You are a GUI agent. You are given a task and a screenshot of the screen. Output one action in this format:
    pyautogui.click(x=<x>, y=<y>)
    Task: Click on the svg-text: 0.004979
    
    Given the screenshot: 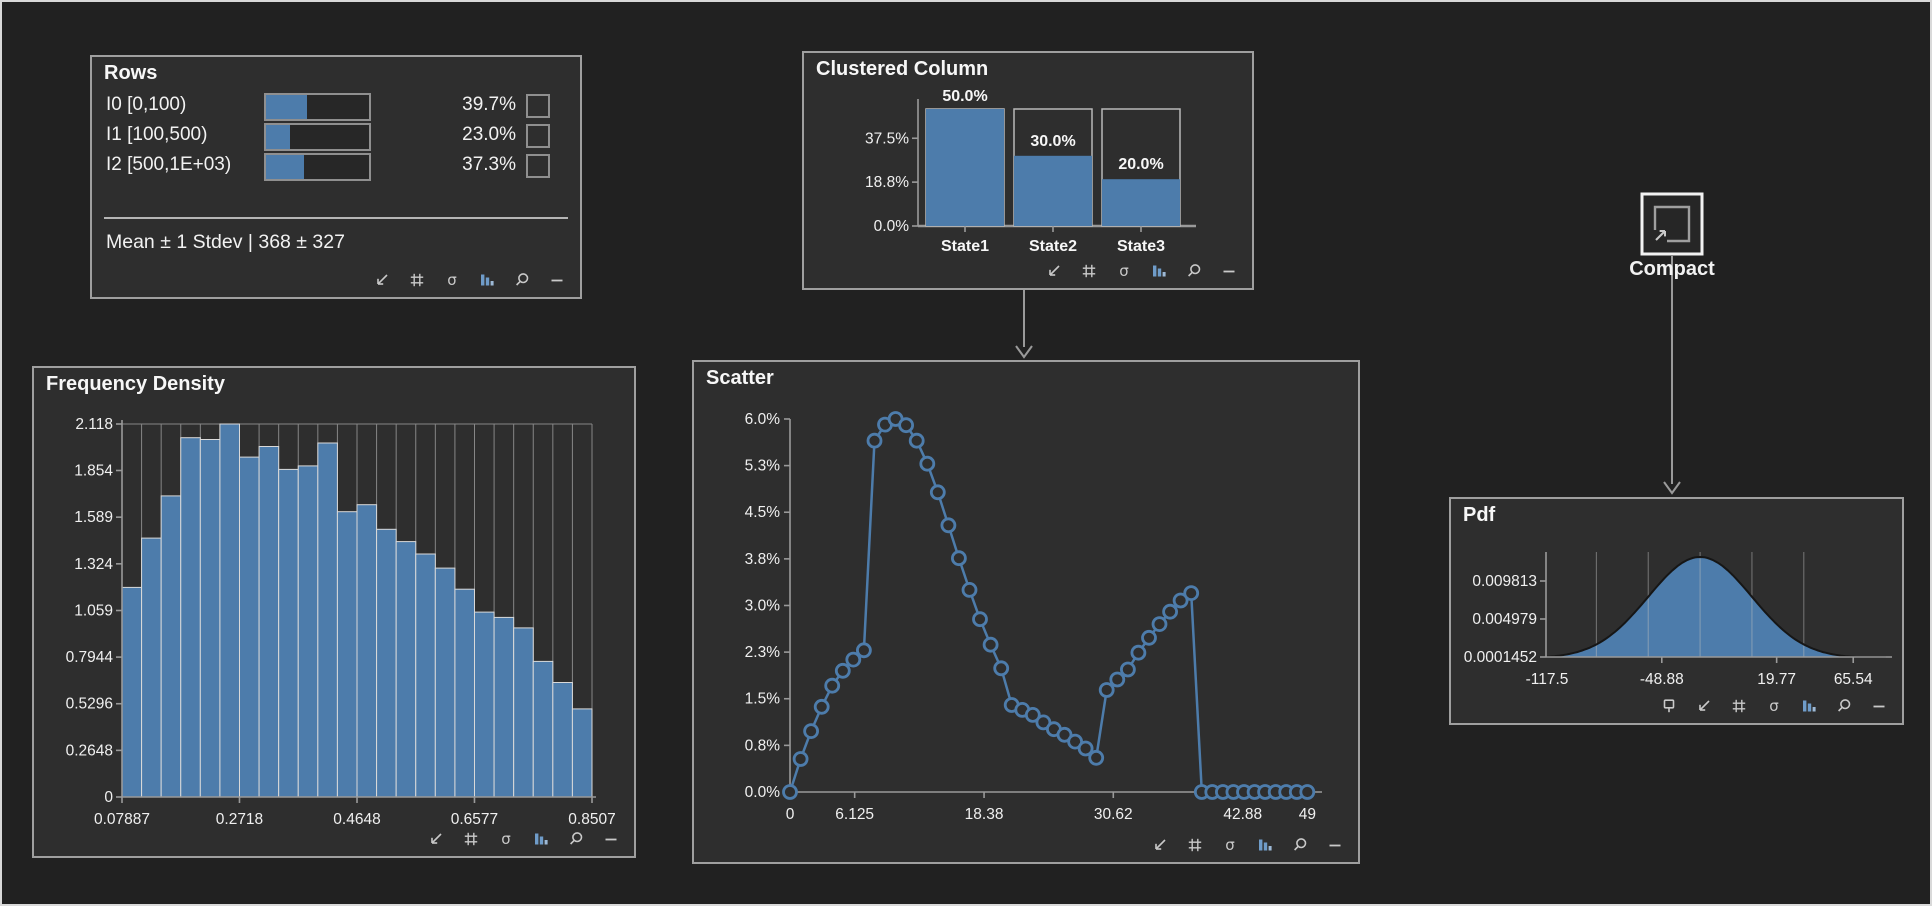 What is the action you would take?
    pyautogui.click(x=1504, y=619)
    